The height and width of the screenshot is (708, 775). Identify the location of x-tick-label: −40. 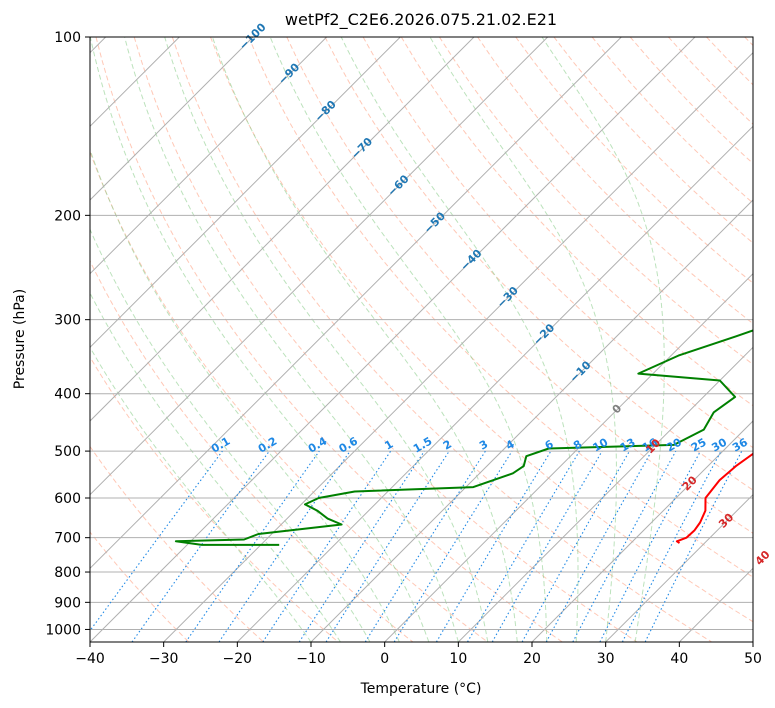
(90, 659).